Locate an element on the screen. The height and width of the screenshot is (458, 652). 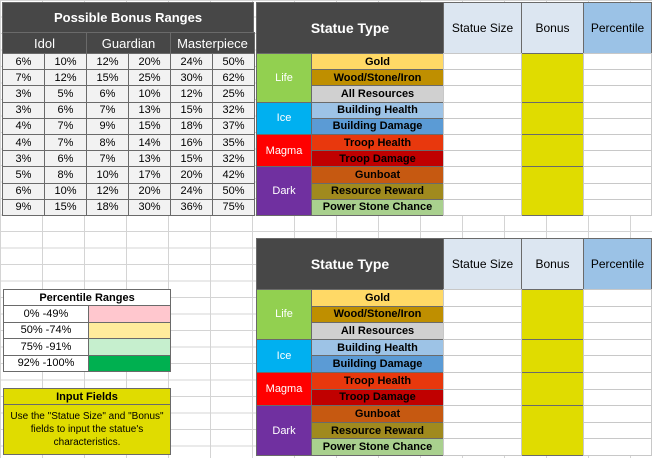
bonus-value: 35% is located at coordinates (233, 143).